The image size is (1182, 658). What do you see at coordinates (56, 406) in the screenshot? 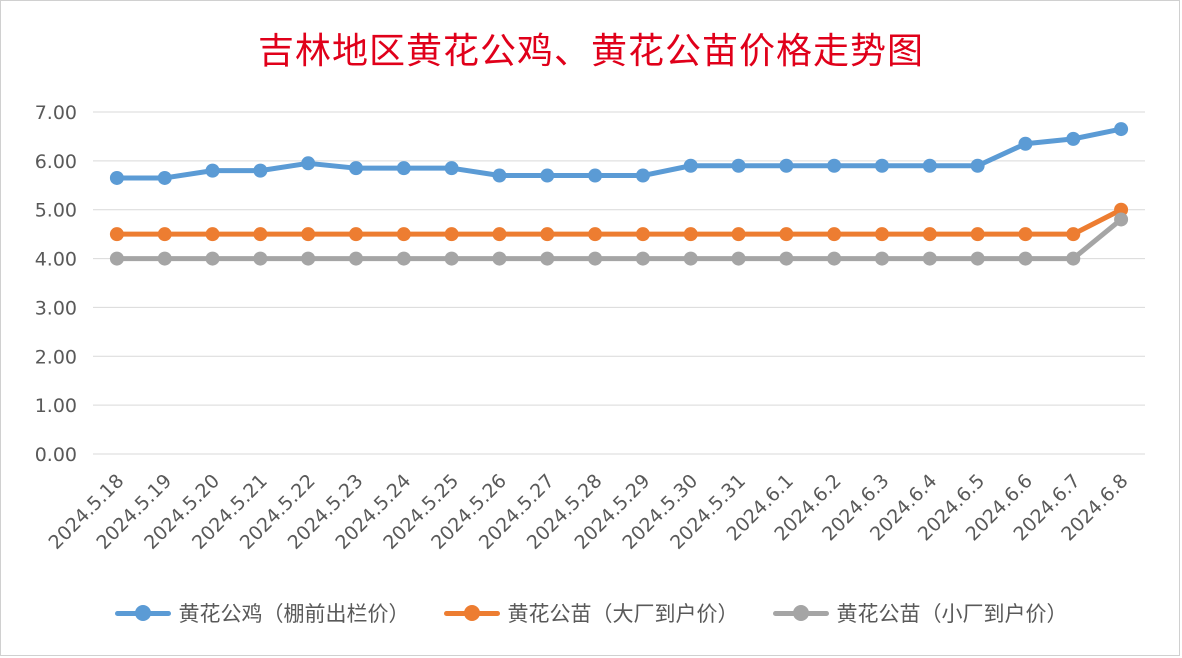
I see `y-tick-label: 1.00` at bounding box center [56, 406].